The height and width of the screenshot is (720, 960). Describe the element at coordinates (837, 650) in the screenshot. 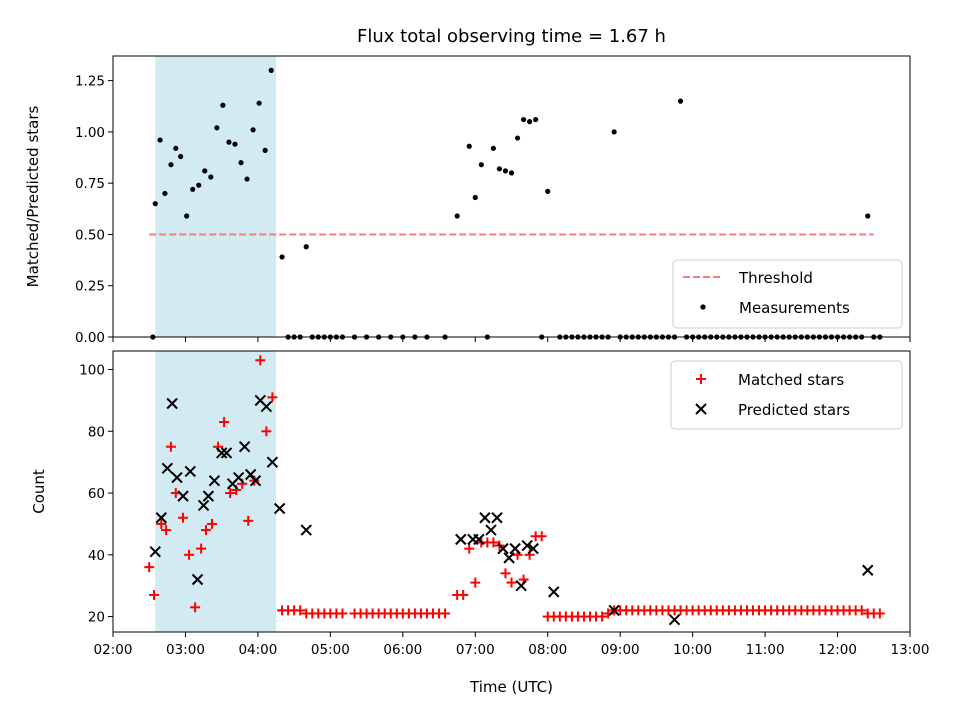

I see `x-tick-label: 12:00` at that location.